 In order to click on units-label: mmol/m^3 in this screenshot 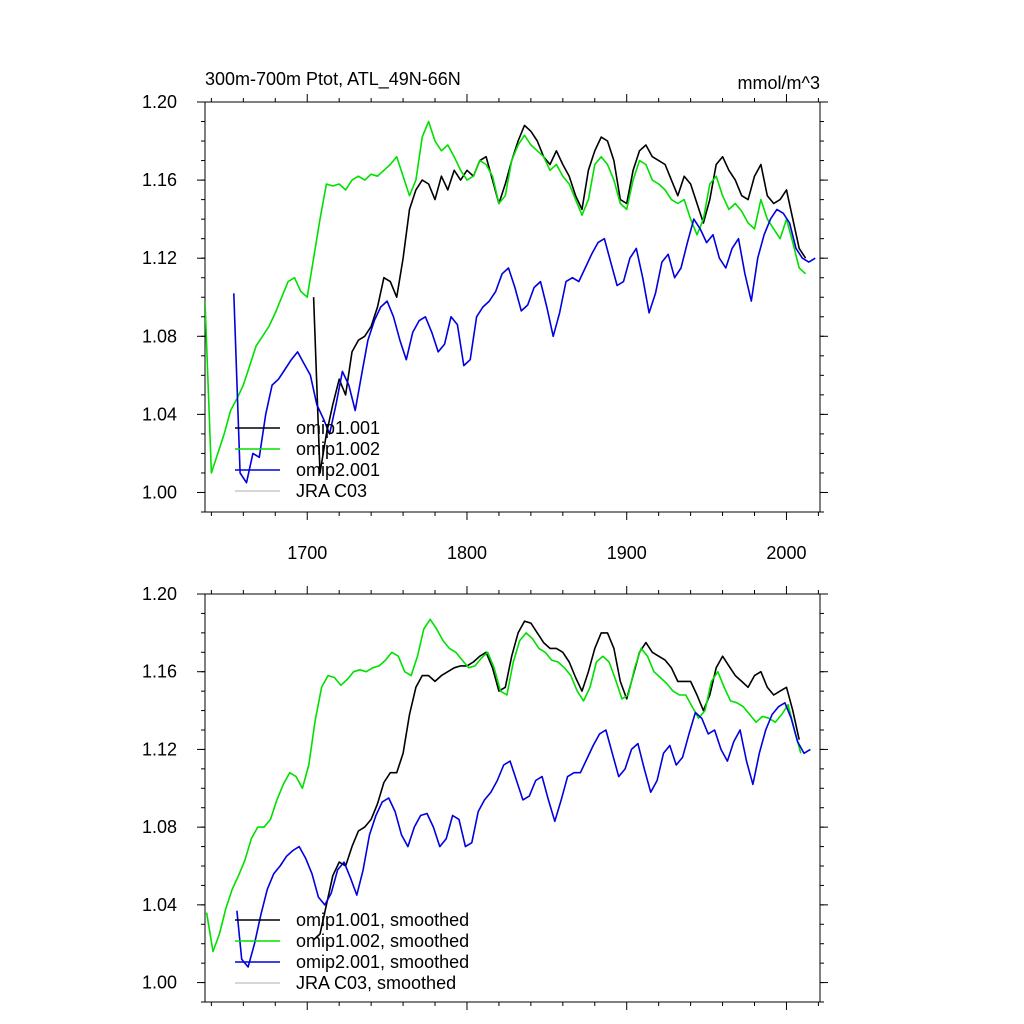, I will do `click(779, 83)`.